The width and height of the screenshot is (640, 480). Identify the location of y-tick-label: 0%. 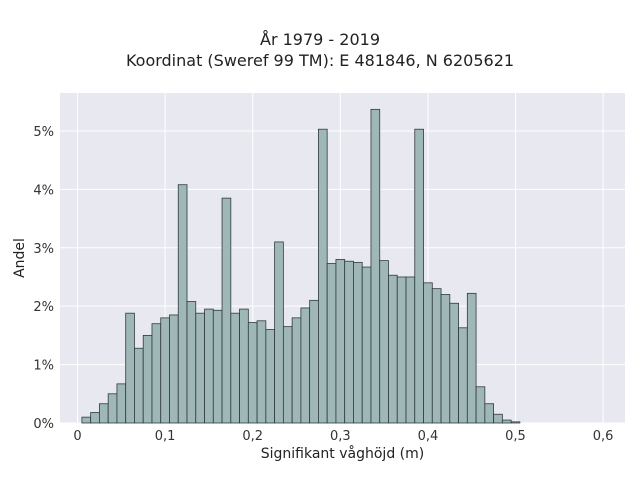
(43, 424).